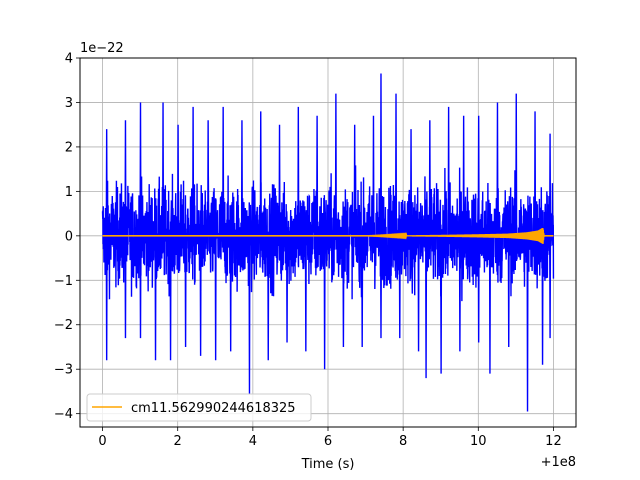  I want to click on y-tick-label: 3, so click(69, 103).